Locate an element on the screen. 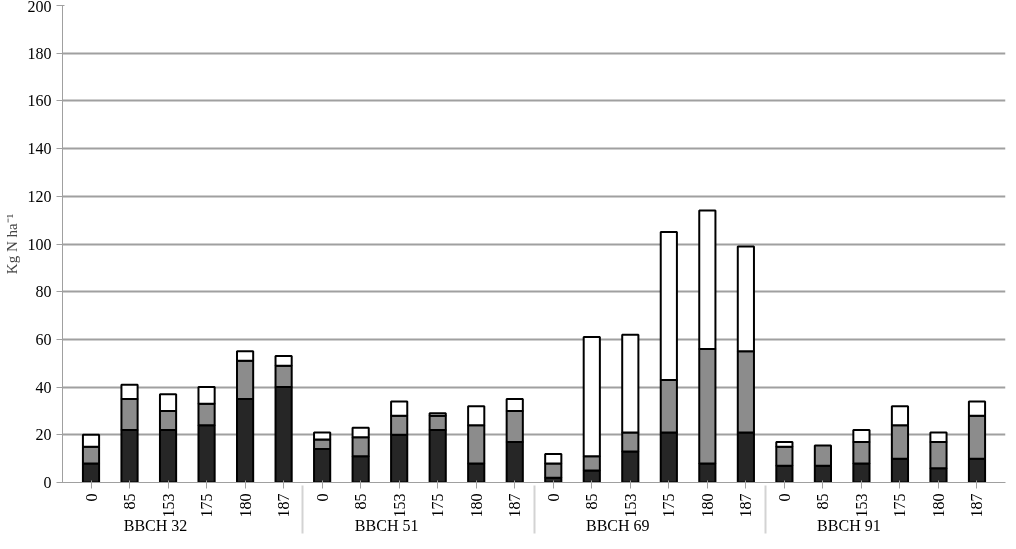  y-axis-title: Kg N ha⁻¹ is located at coordinates (11, 244).